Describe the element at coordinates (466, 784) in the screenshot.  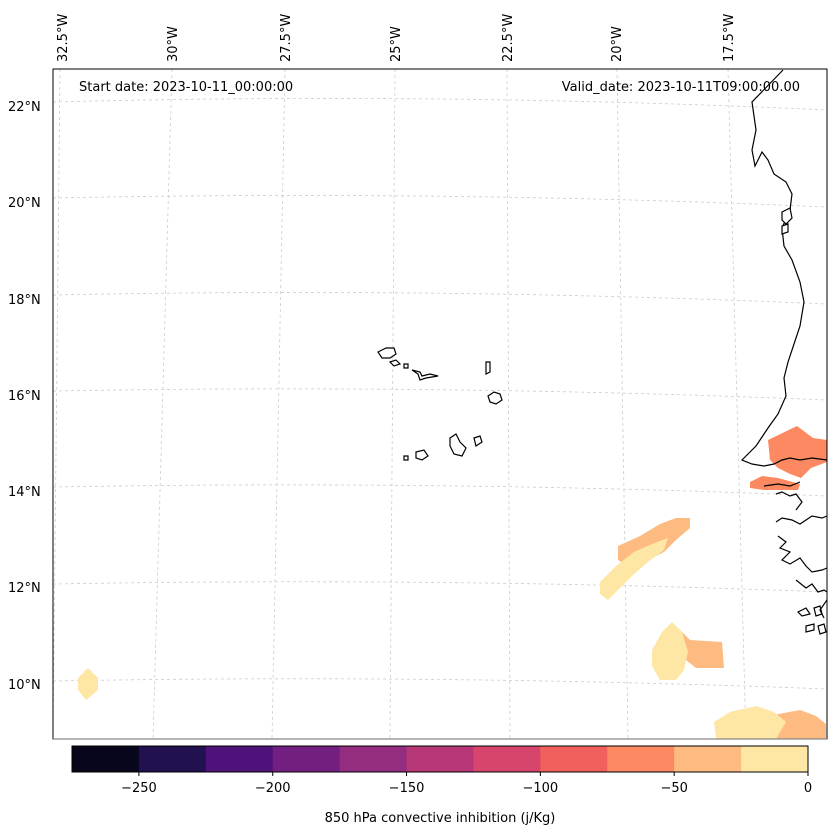
I see `colorbar-ticks: −250 −200 −150 −100 −50 0` at that location.